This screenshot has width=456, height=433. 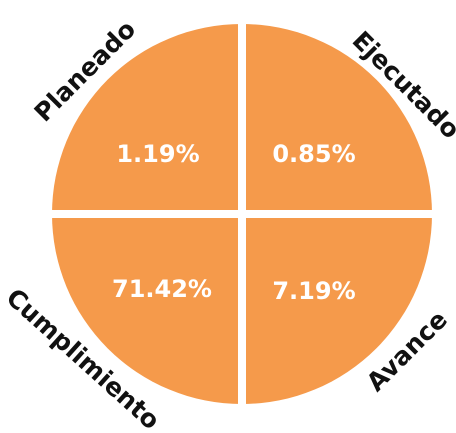 What do you see at coordinates (157, 154) in the screenshot?
I see `value: 1.19%` at bounding box center [157, 154].